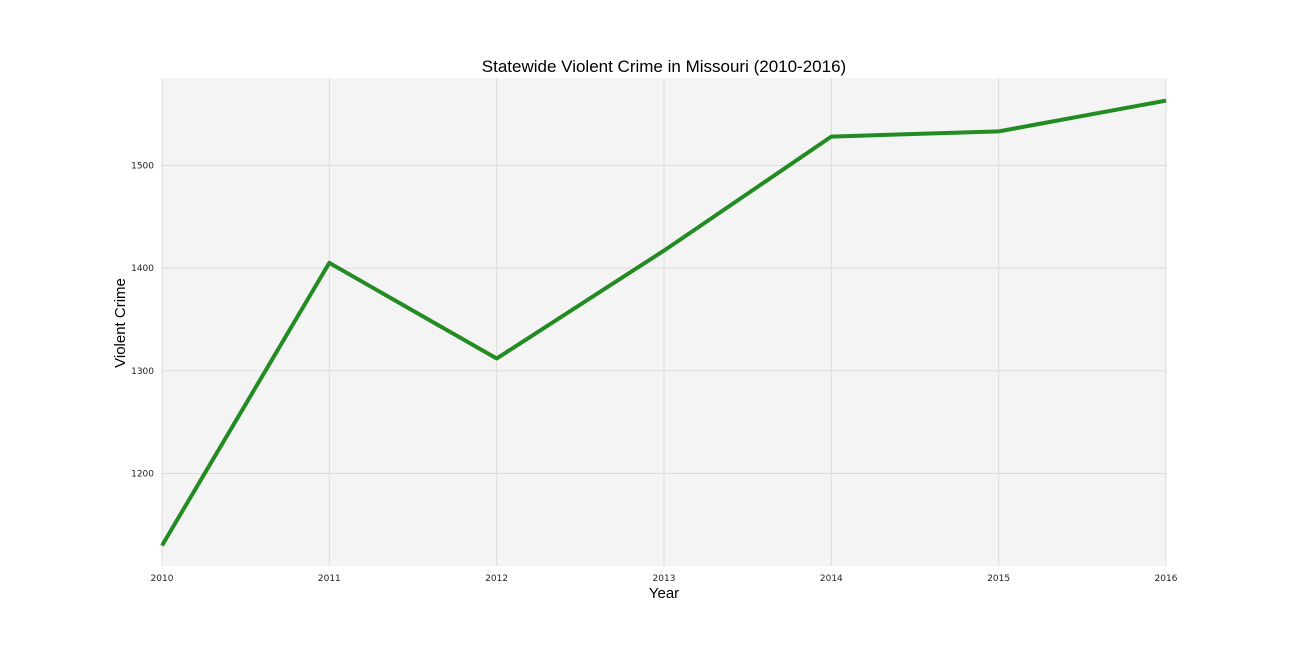 The width and height of the screenshot is (1296, 648). Describe the element at coordinates (142, 372) in the screenshot. I see `y-tick-label: 1300` at that location.